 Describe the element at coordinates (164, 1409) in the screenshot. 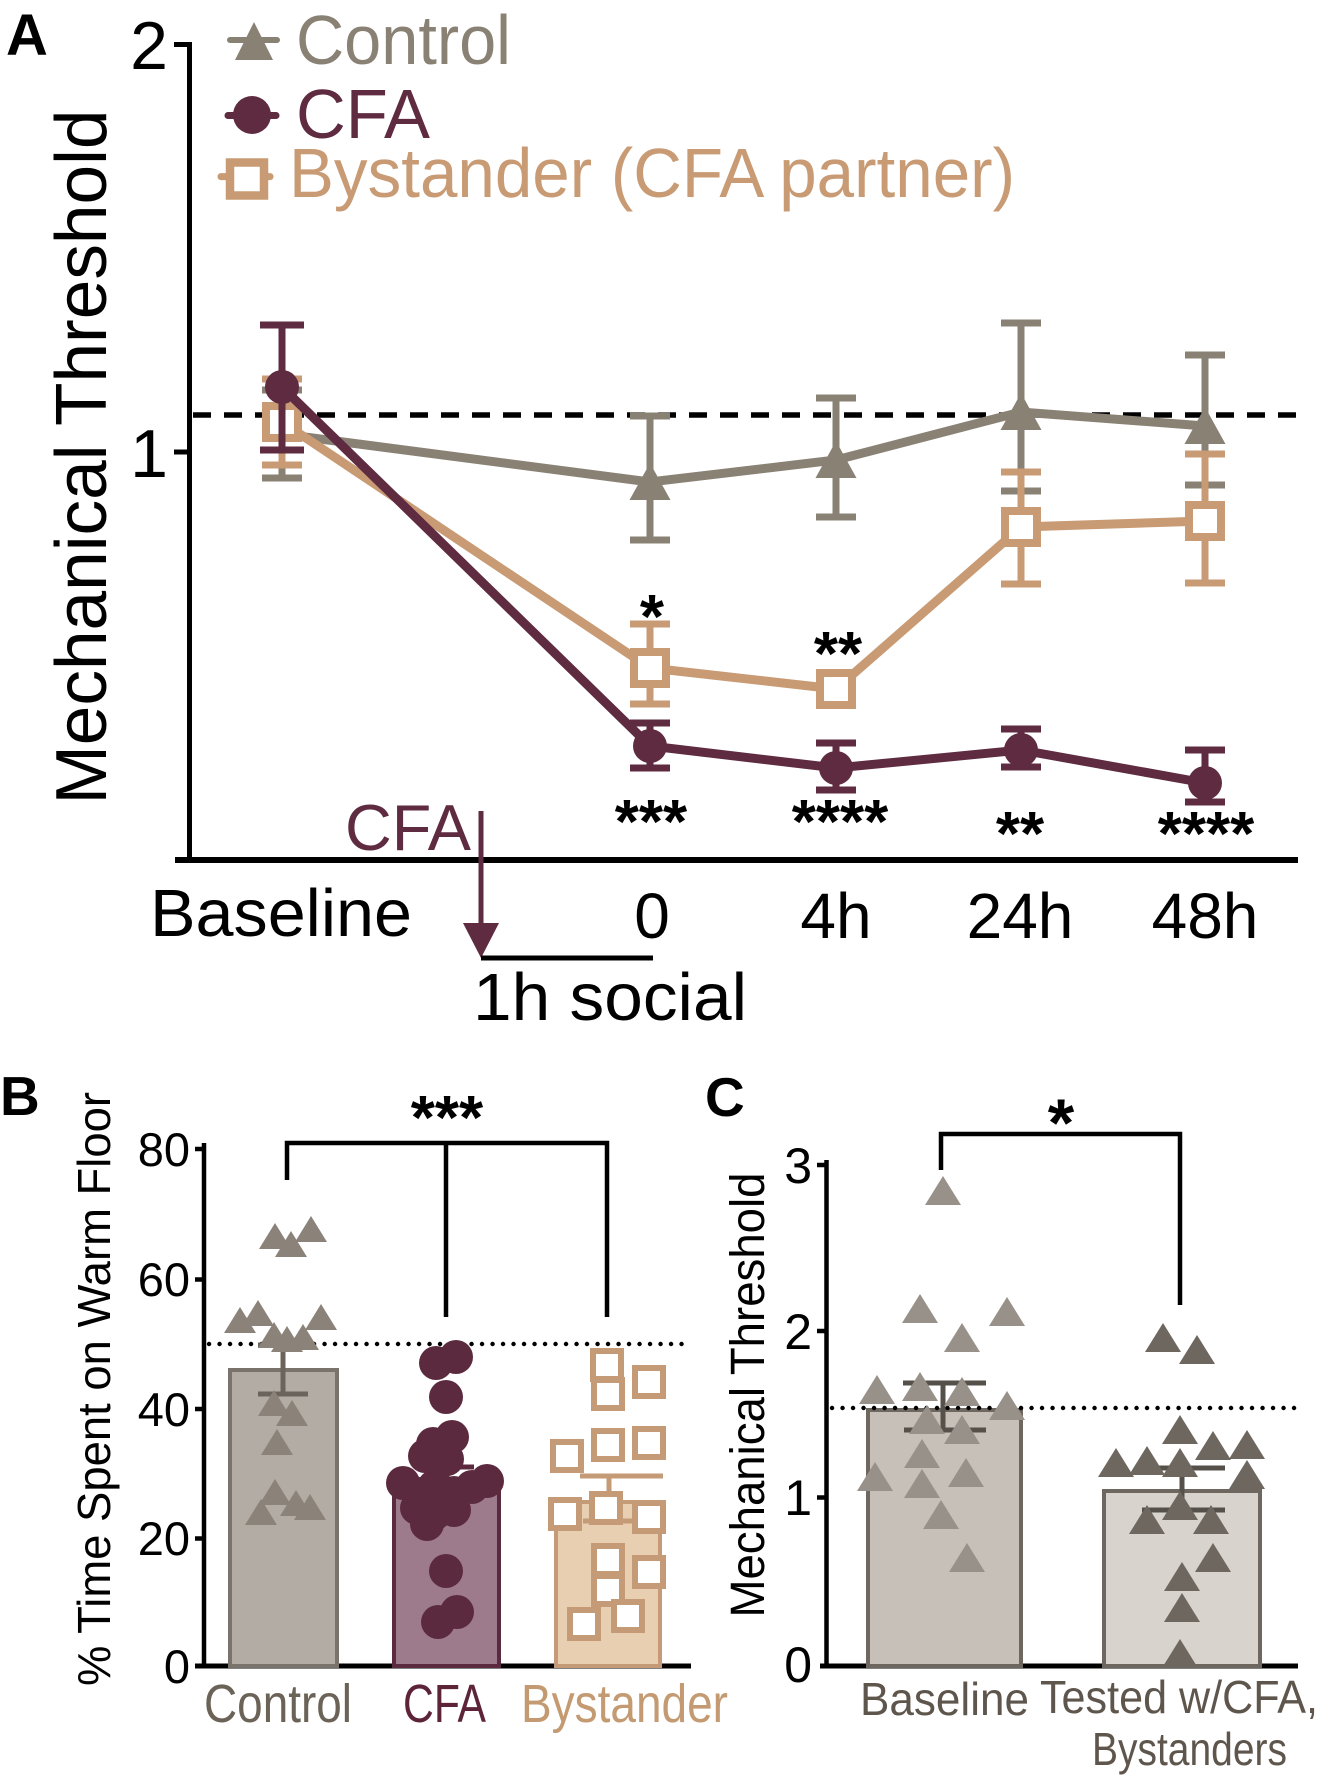

I see `svg-text: 40` at that location.